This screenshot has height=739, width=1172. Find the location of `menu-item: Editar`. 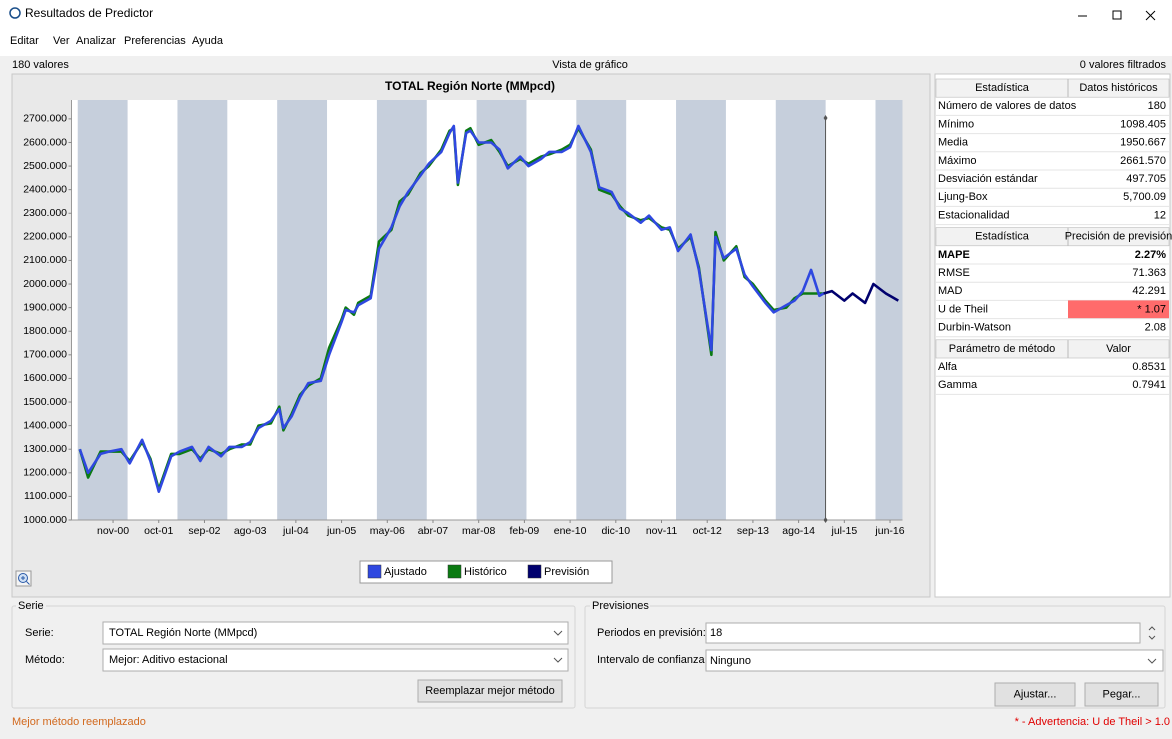

menu-item: Editar is located at coordinates (24, 41).